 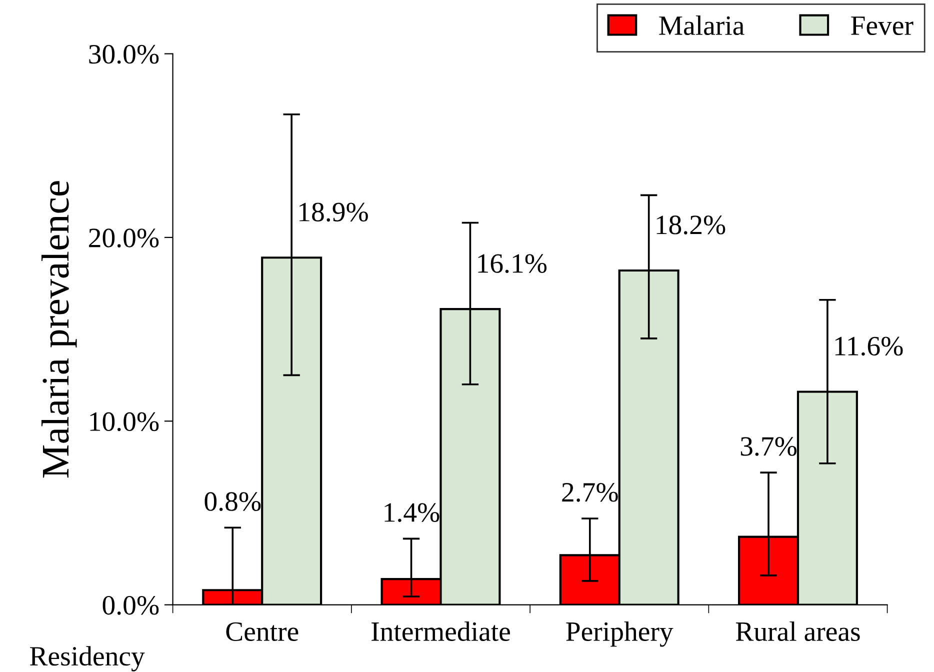 I want to click on data-label: 16.1%, so click(x=512, y=263).